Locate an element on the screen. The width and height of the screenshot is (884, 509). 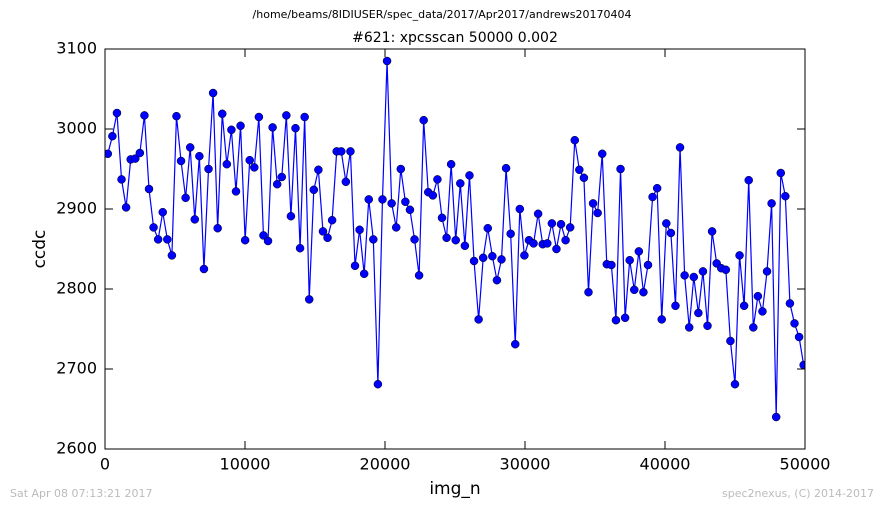
x-tick-label: 50000 is located at coordinates (805, 464).